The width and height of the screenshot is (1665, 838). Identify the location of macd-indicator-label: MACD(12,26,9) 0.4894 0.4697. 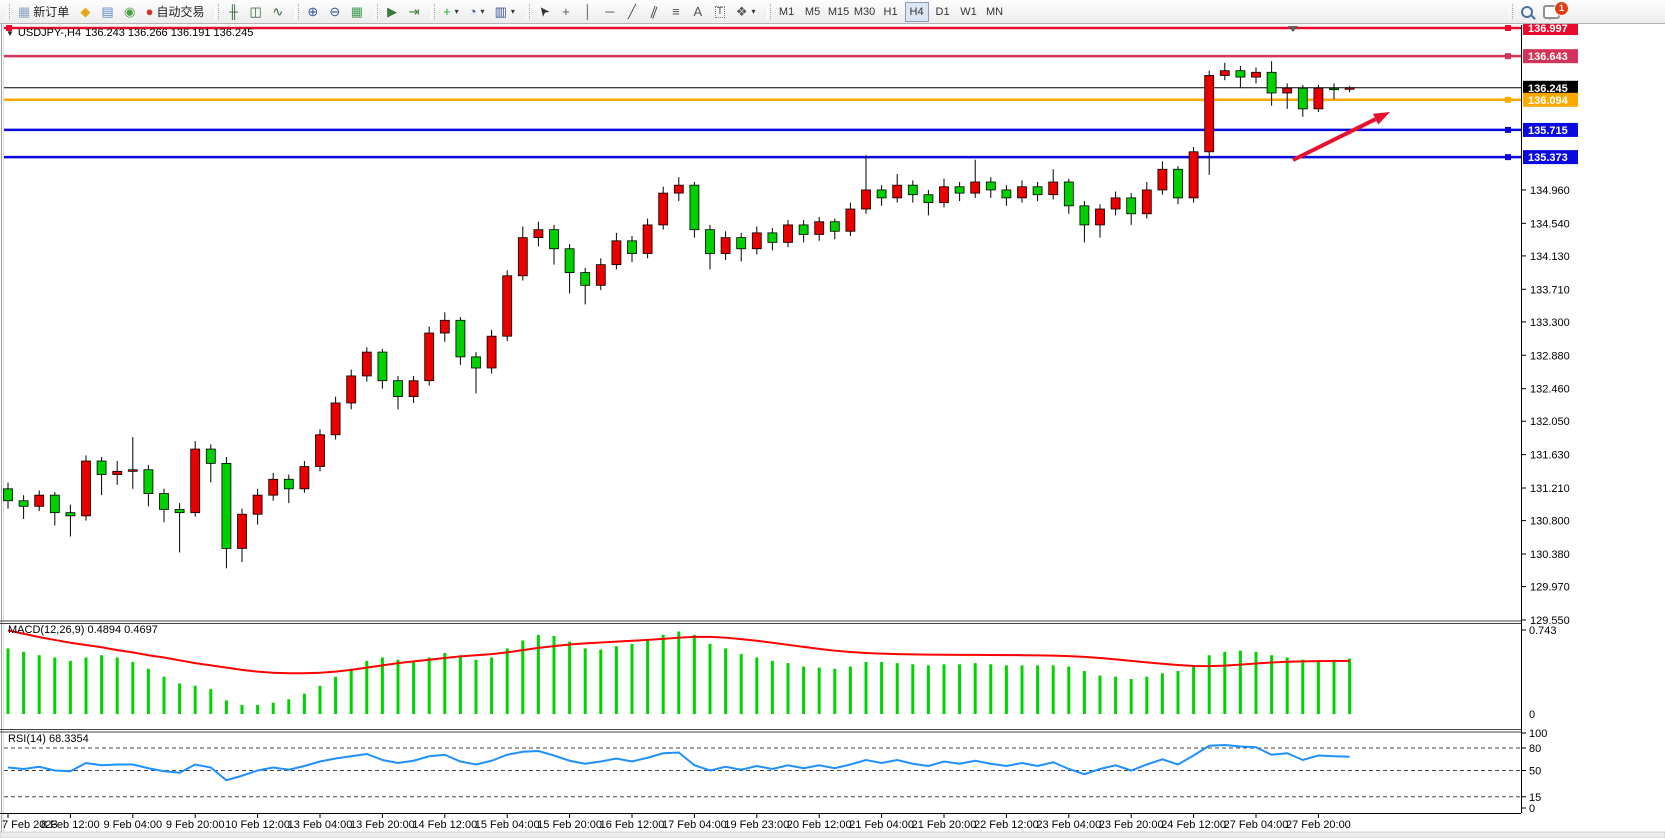
(83, 630).